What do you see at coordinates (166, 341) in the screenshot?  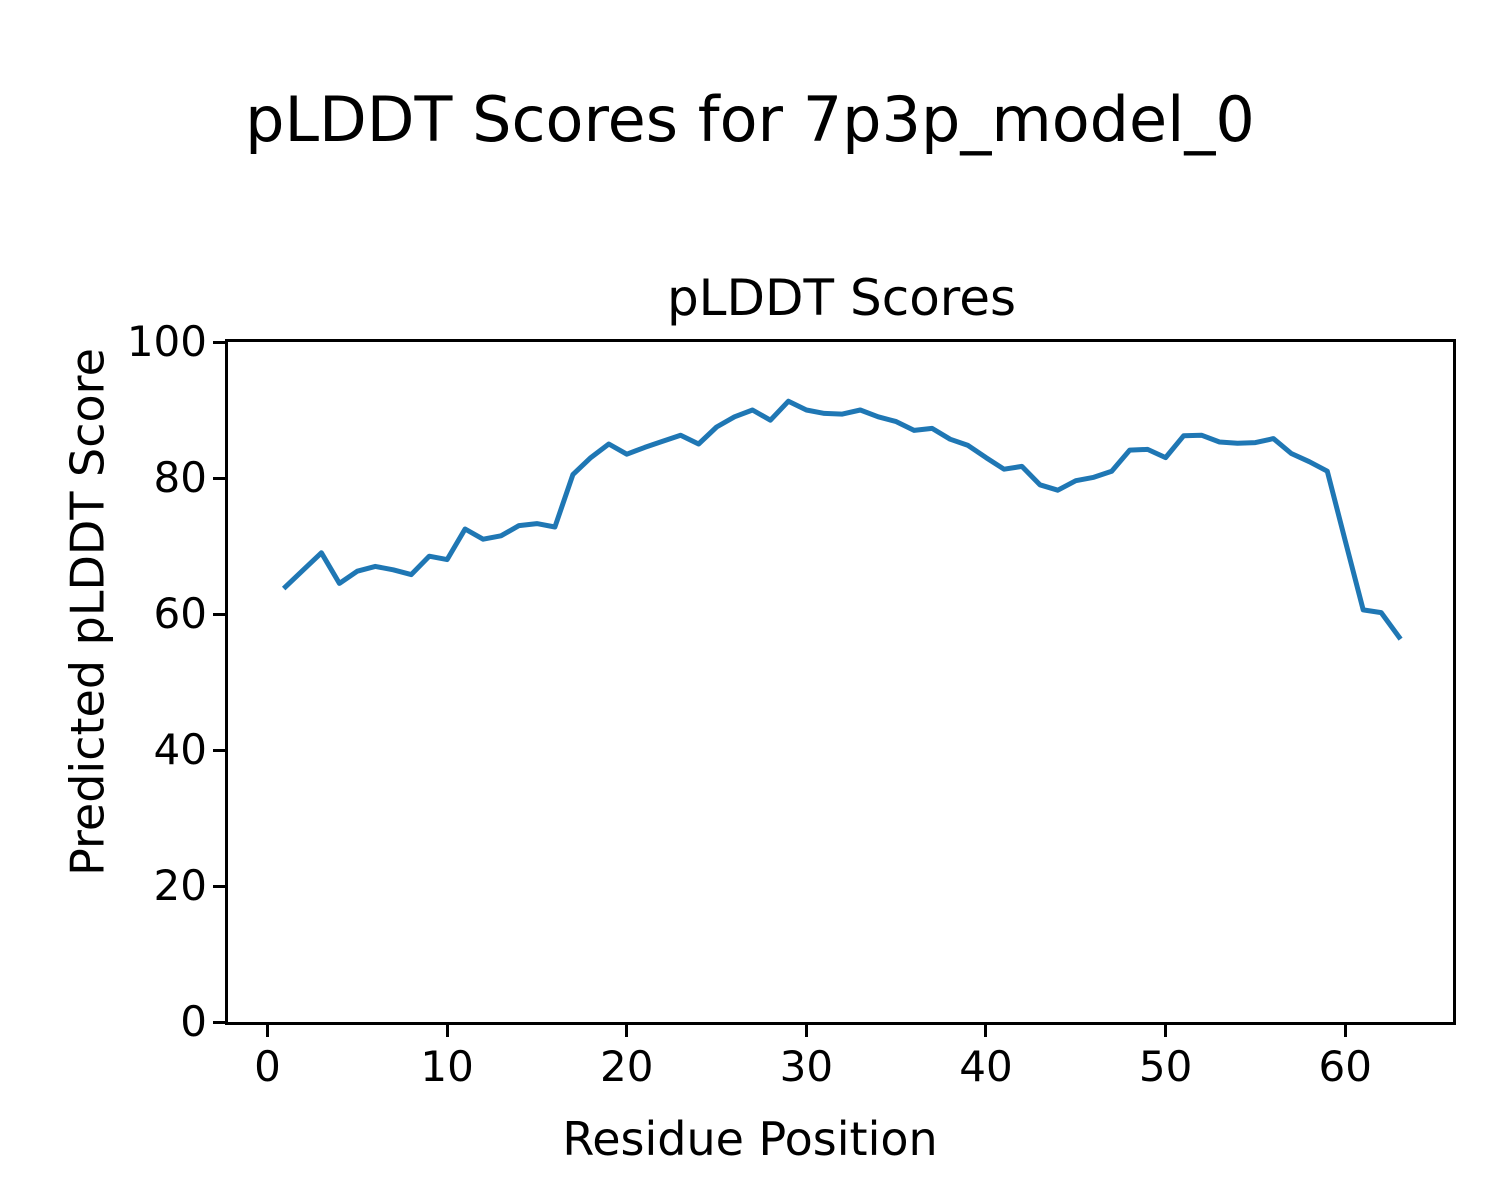 I see `y-tick-label: 100` at bounding box center [166, 341].